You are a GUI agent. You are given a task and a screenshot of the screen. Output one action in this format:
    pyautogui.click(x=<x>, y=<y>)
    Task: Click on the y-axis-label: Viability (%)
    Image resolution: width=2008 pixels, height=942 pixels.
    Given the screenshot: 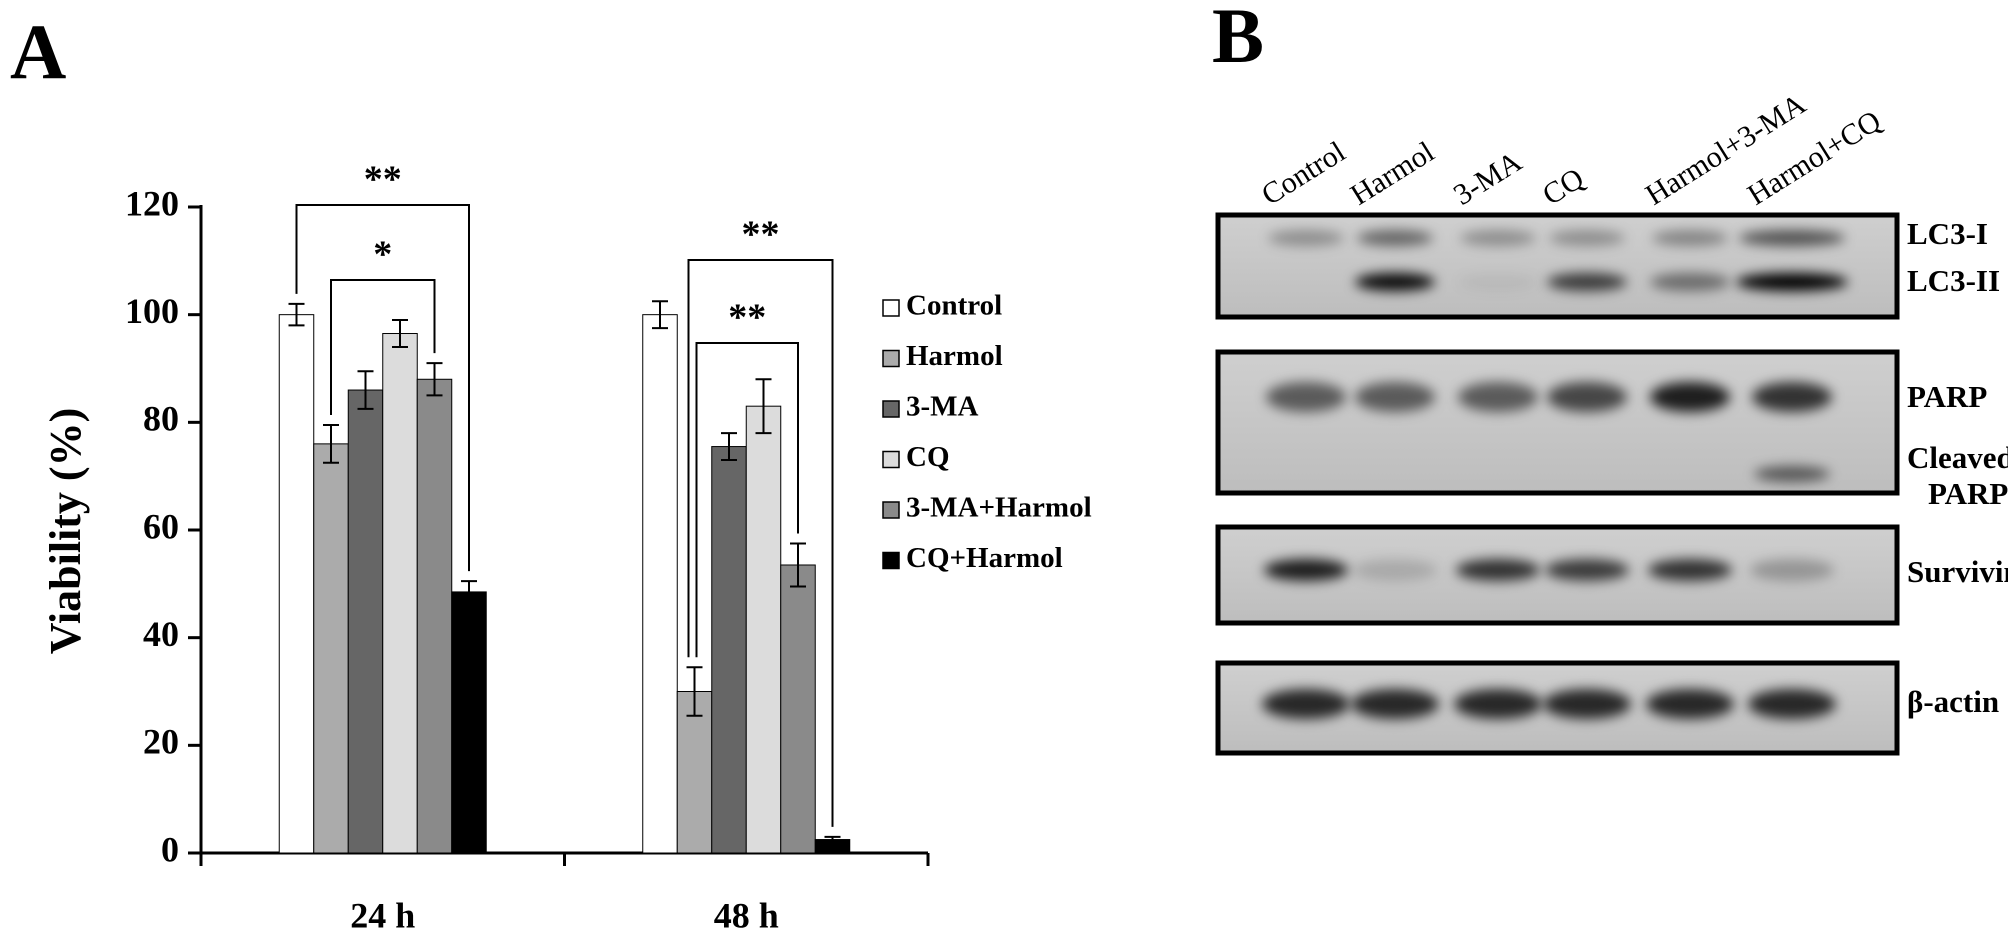 What is the action you would take?
    pyautogui.click(x=65, y=531)
    